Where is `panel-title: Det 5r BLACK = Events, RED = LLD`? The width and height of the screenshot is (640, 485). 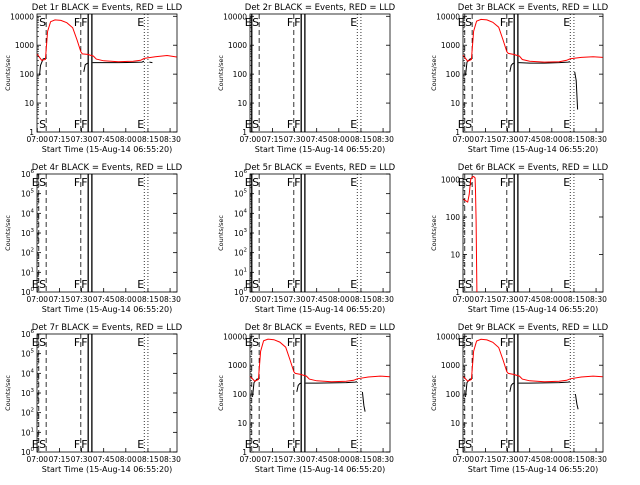
panel-title: Det 5r BLACK = Events, RED = LLD is located at coordinates (320, 168).